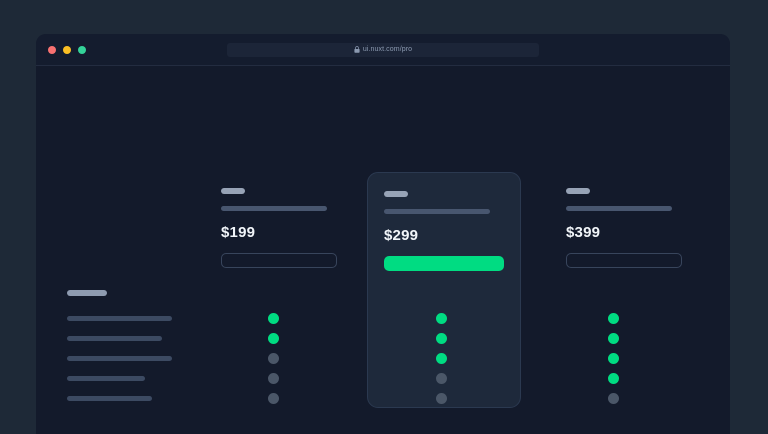 This screenshot has width=768, height=434. What do you see at coordinates (52, 49) in the screenshot?
I see `close-window-button` at bounding box center [52, 49].